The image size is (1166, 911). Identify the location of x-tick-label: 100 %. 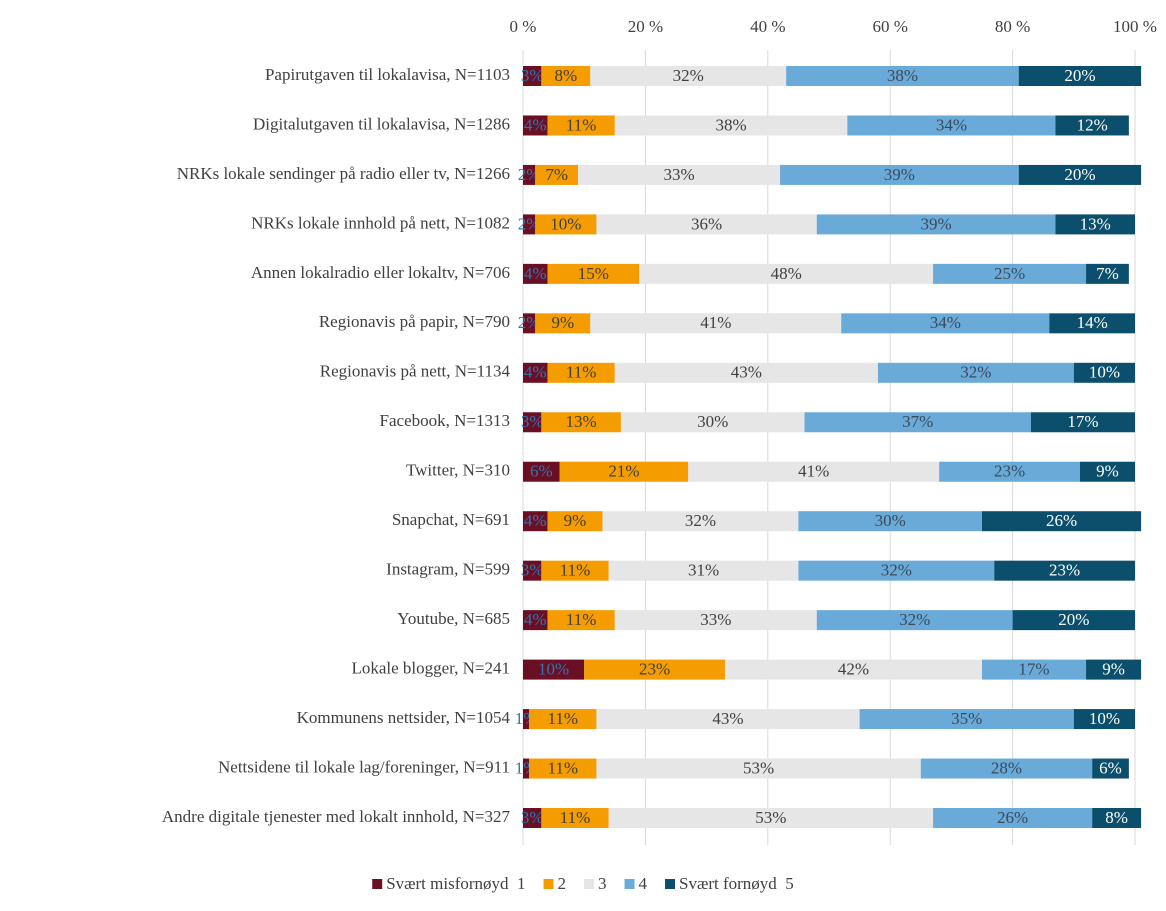
(1135, 26).